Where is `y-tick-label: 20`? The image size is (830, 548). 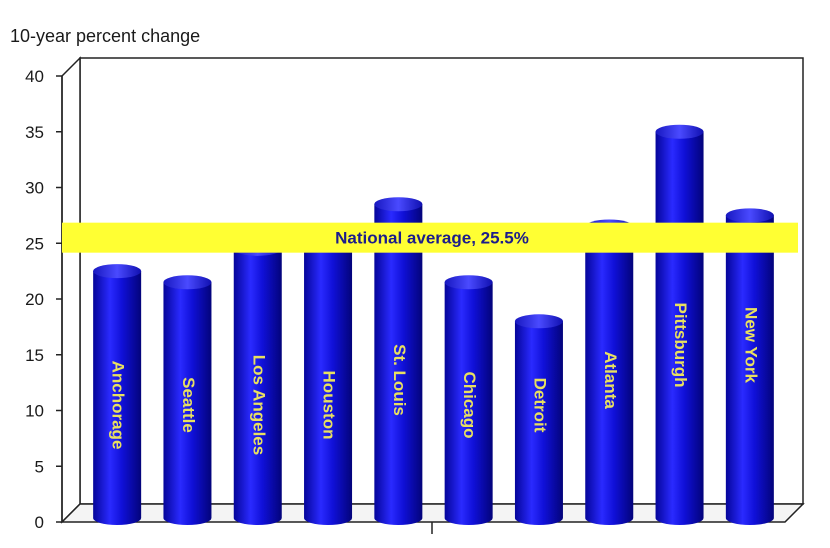 y-tick-label: 20 is located at coordinates (34, 299).